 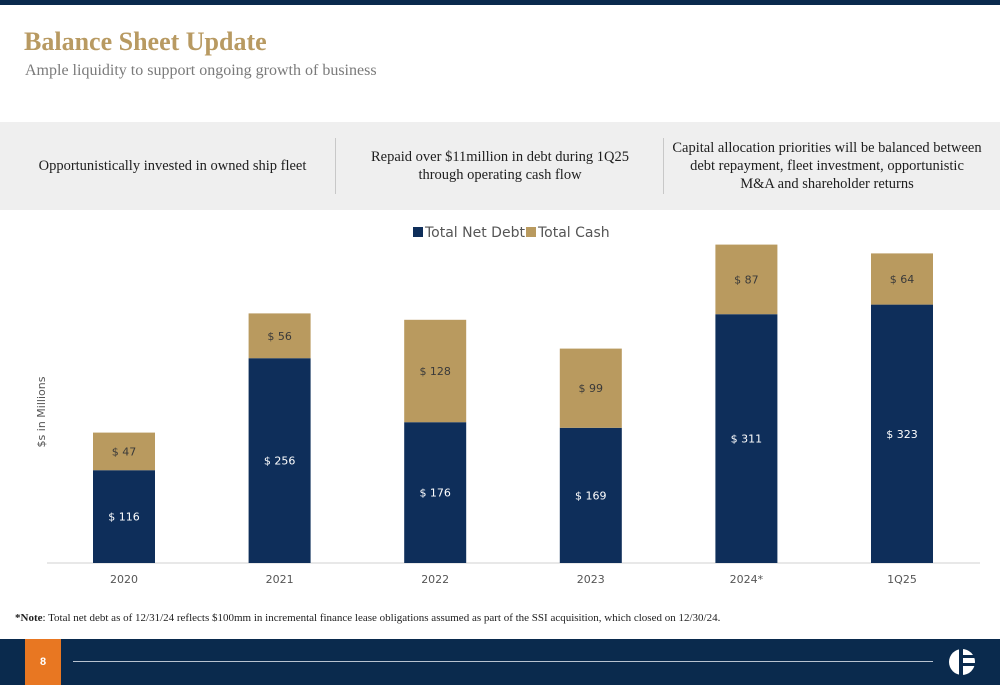 I want to click on top-accent-bar, so click(x=500, y=2).